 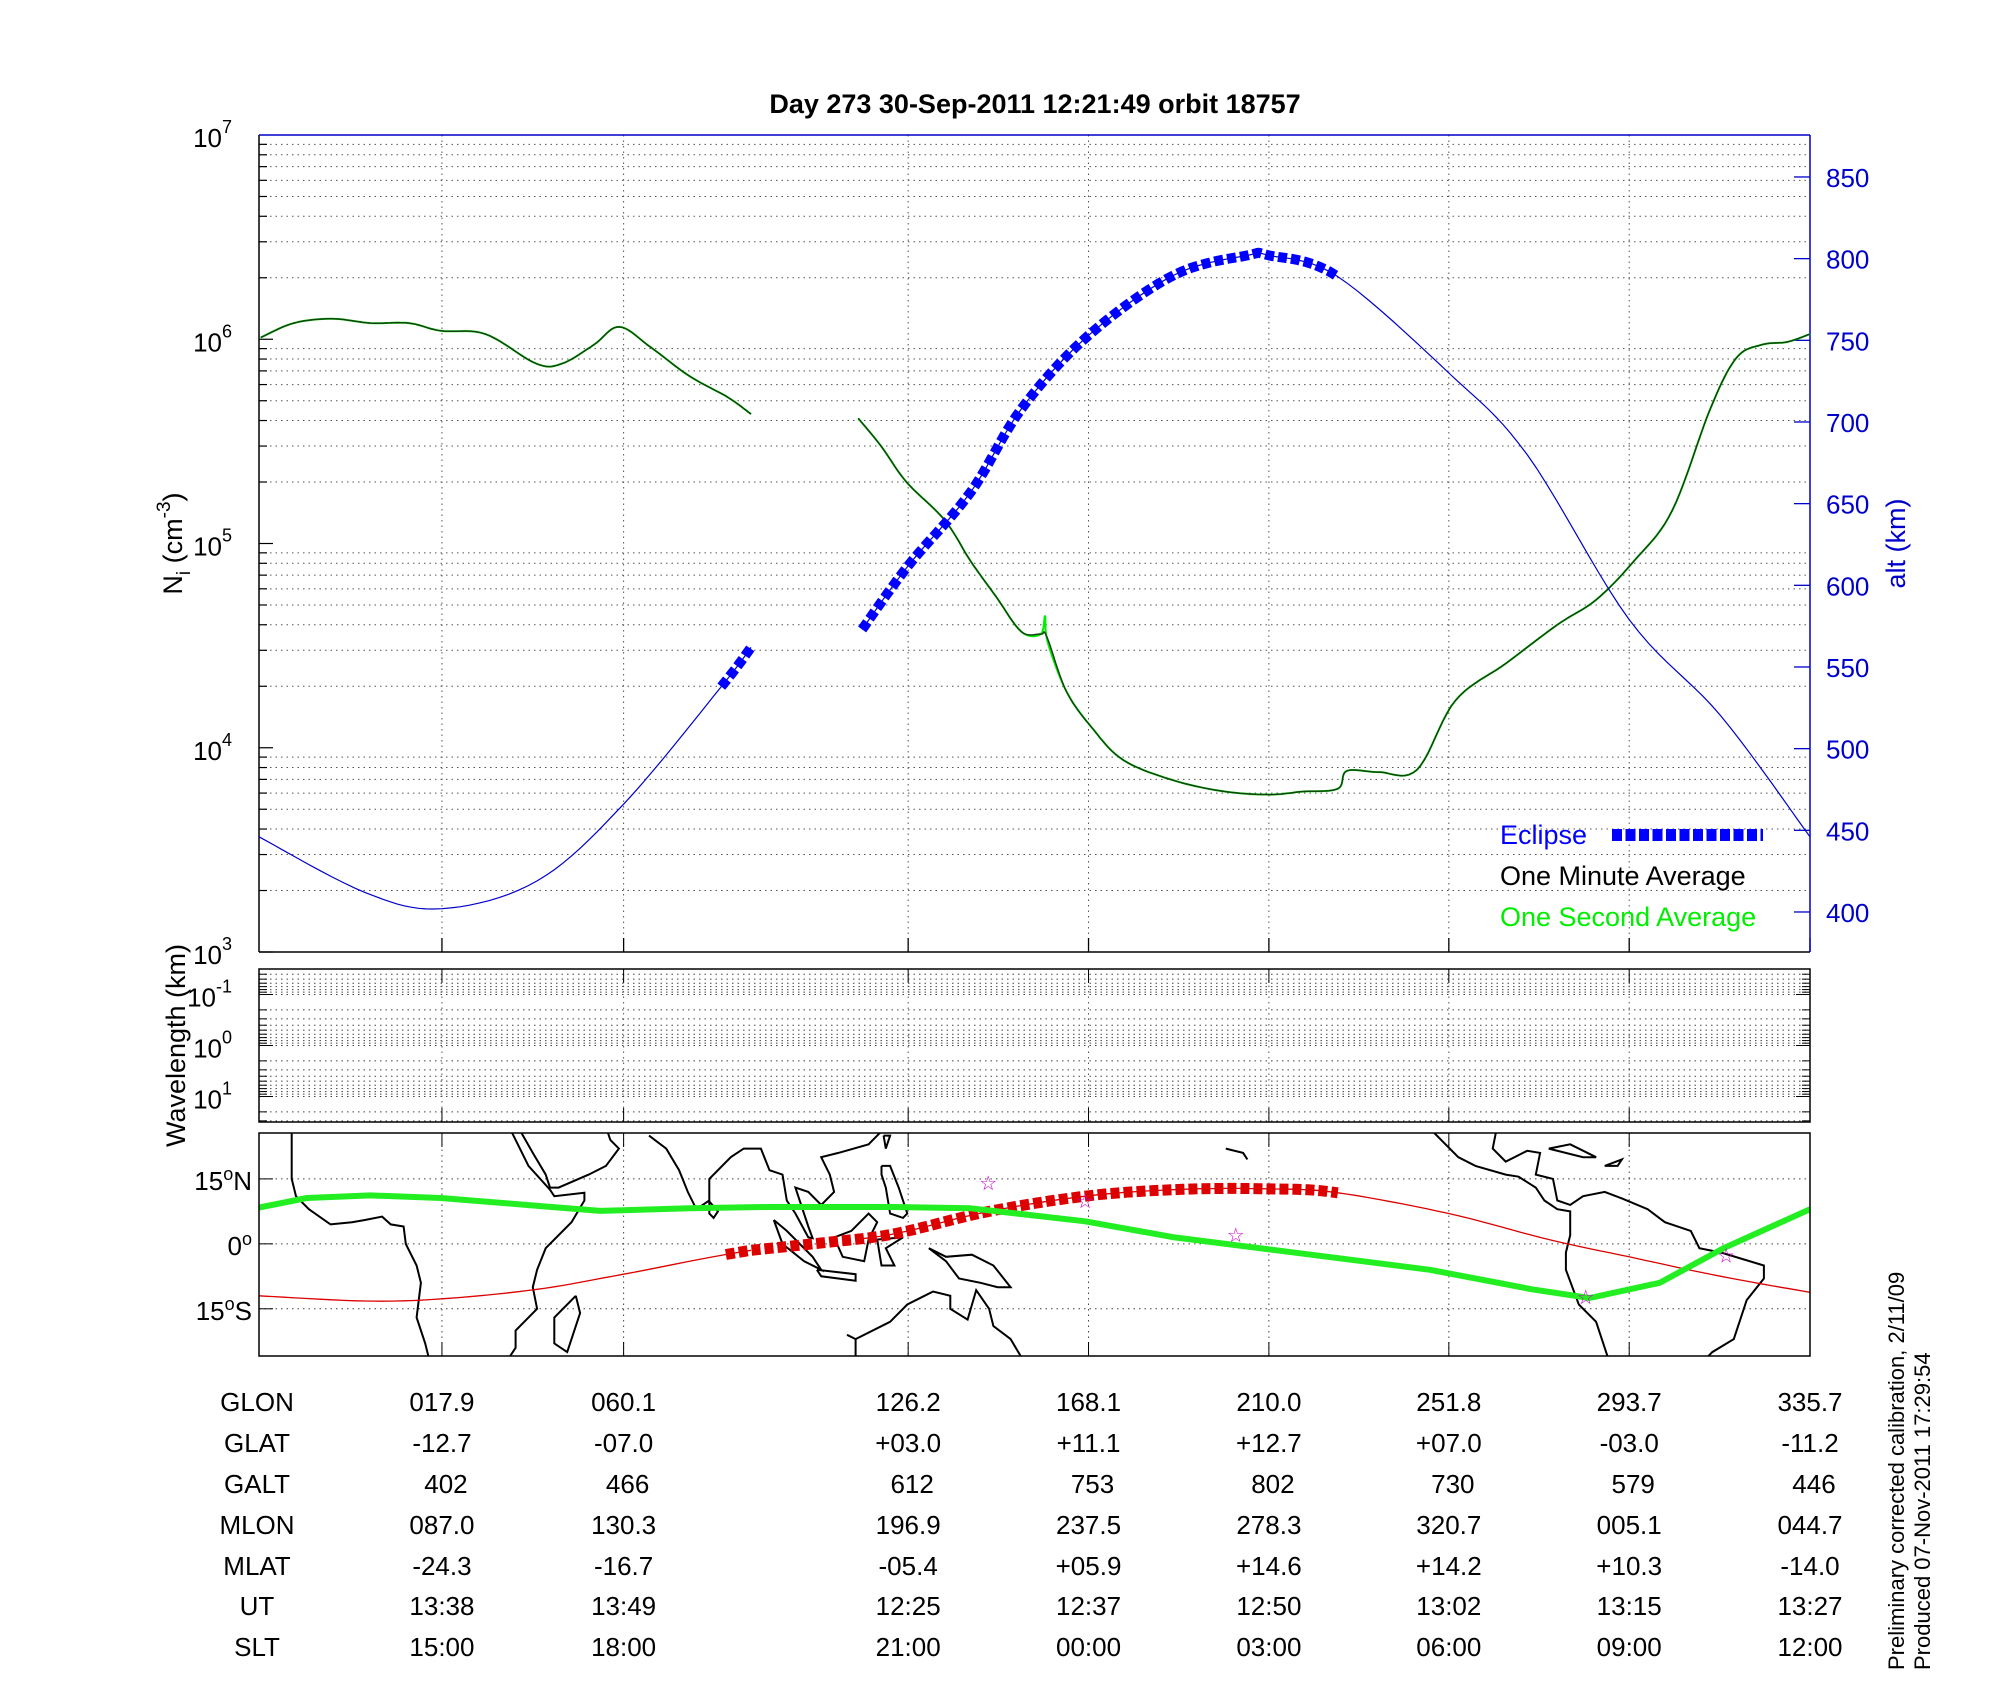 What do you see at coordinates (1088, 1525) in the screenshot?
I see `table-cell: 237.5` at bounding box center [1088, 1525].